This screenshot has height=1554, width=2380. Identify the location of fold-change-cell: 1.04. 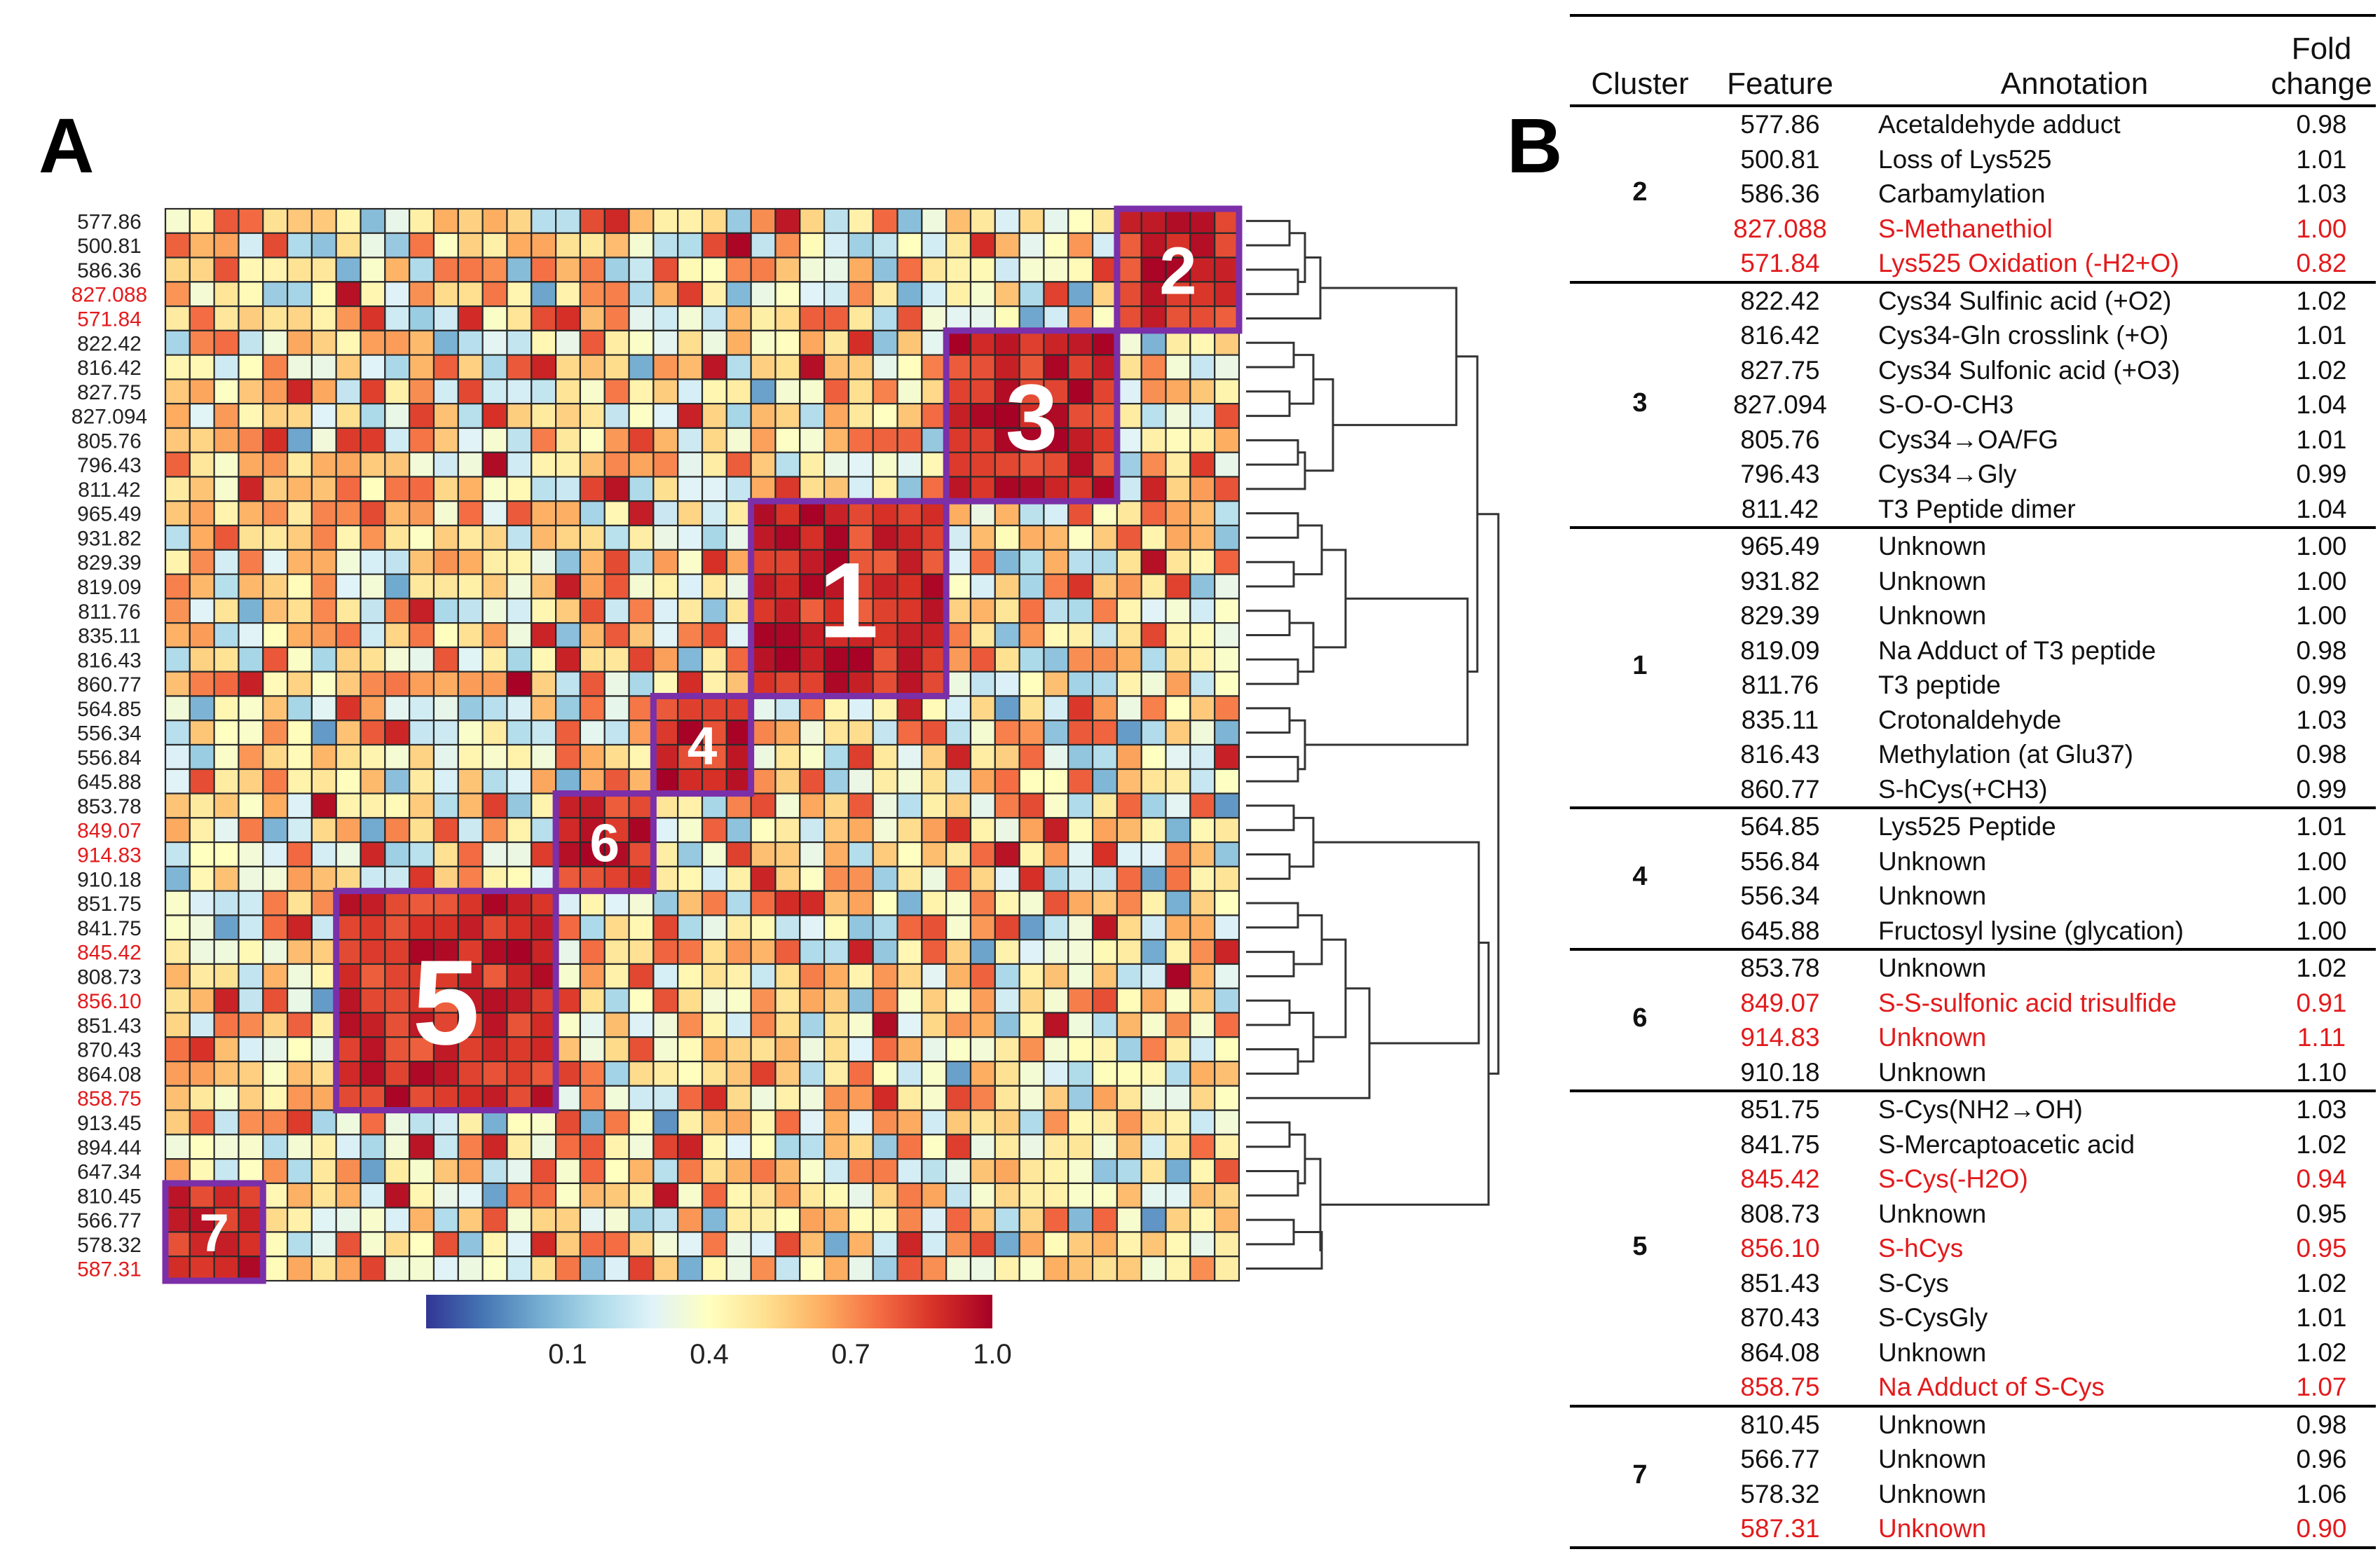
(2321, 404).